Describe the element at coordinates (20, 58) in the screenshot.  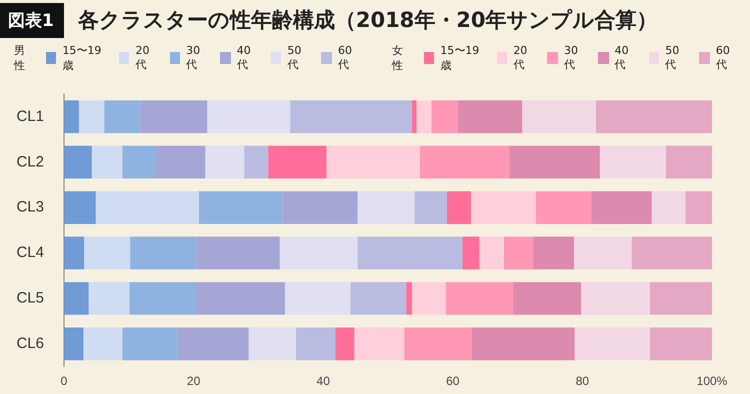
I see `text: 男性` at that location.